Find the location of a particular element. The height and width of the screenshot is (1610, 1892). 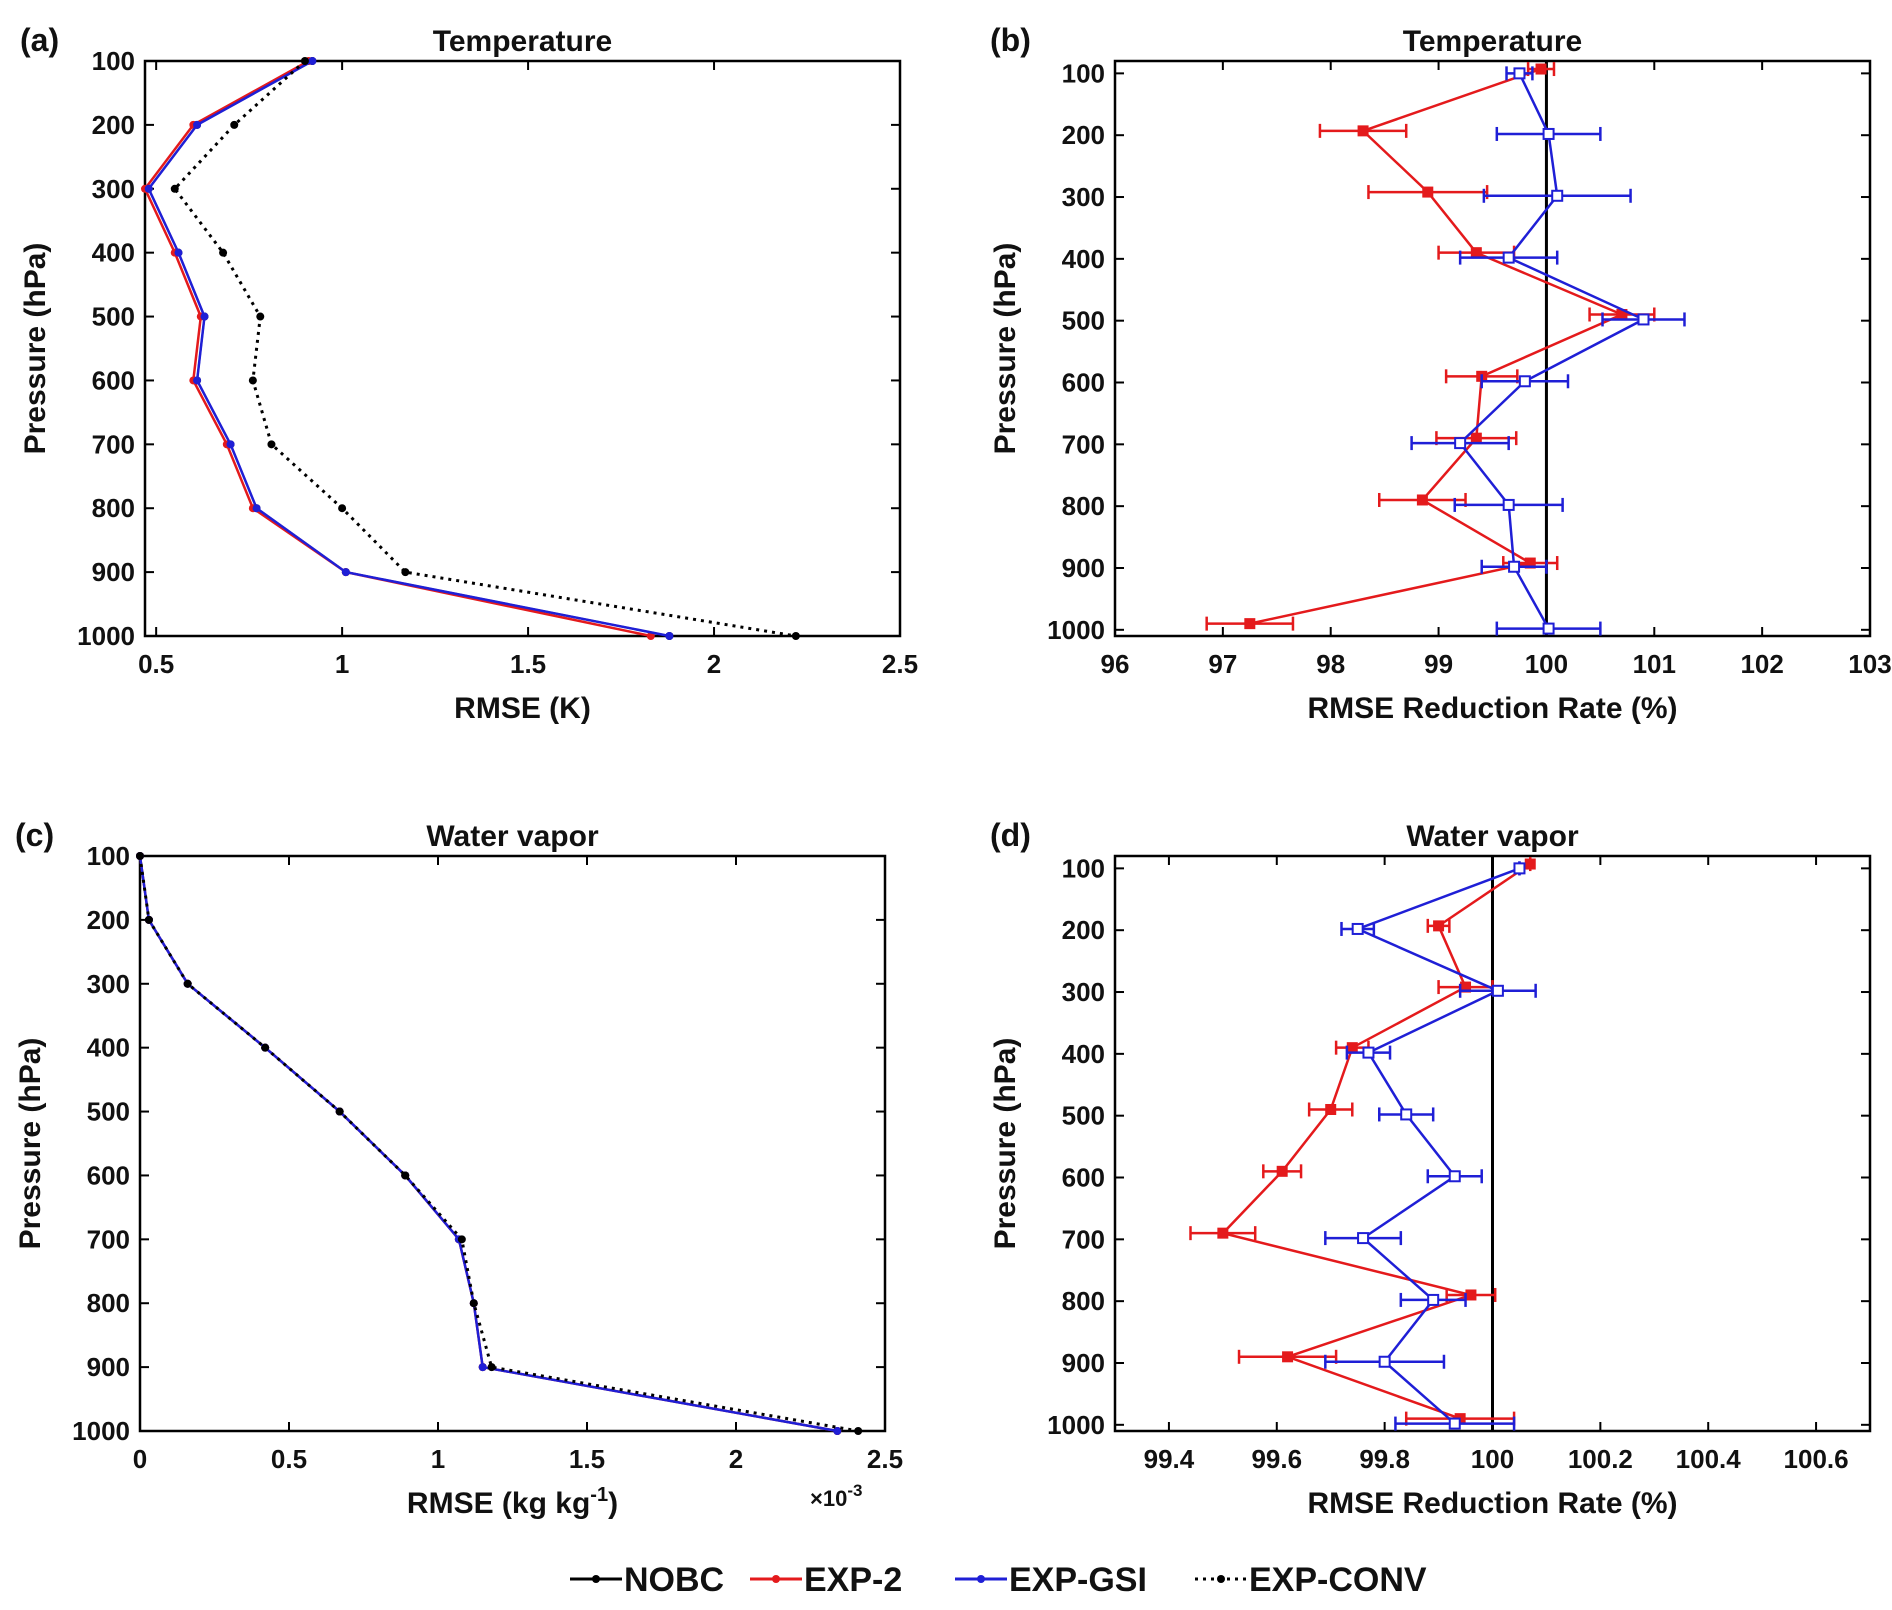

chart-title: Temperature is located at coordinates (1493, 41).